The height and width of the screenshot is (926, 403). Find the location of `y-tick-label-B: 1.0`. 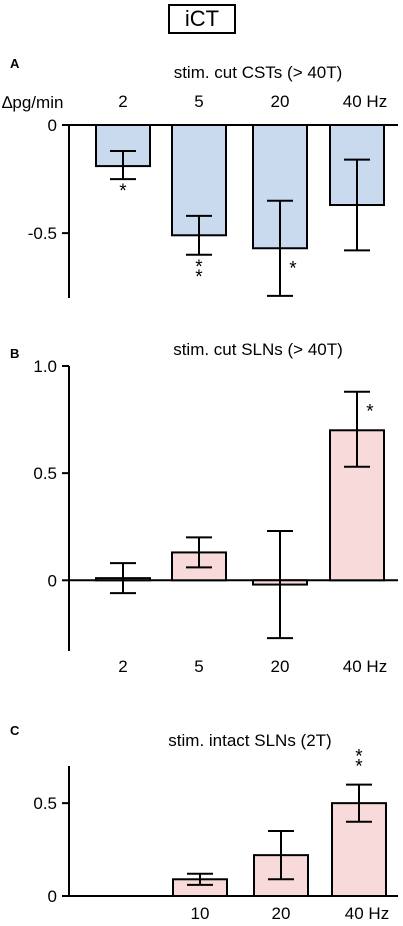

y-tick-label-B: 1.0 is located at coordinates (45, 366).